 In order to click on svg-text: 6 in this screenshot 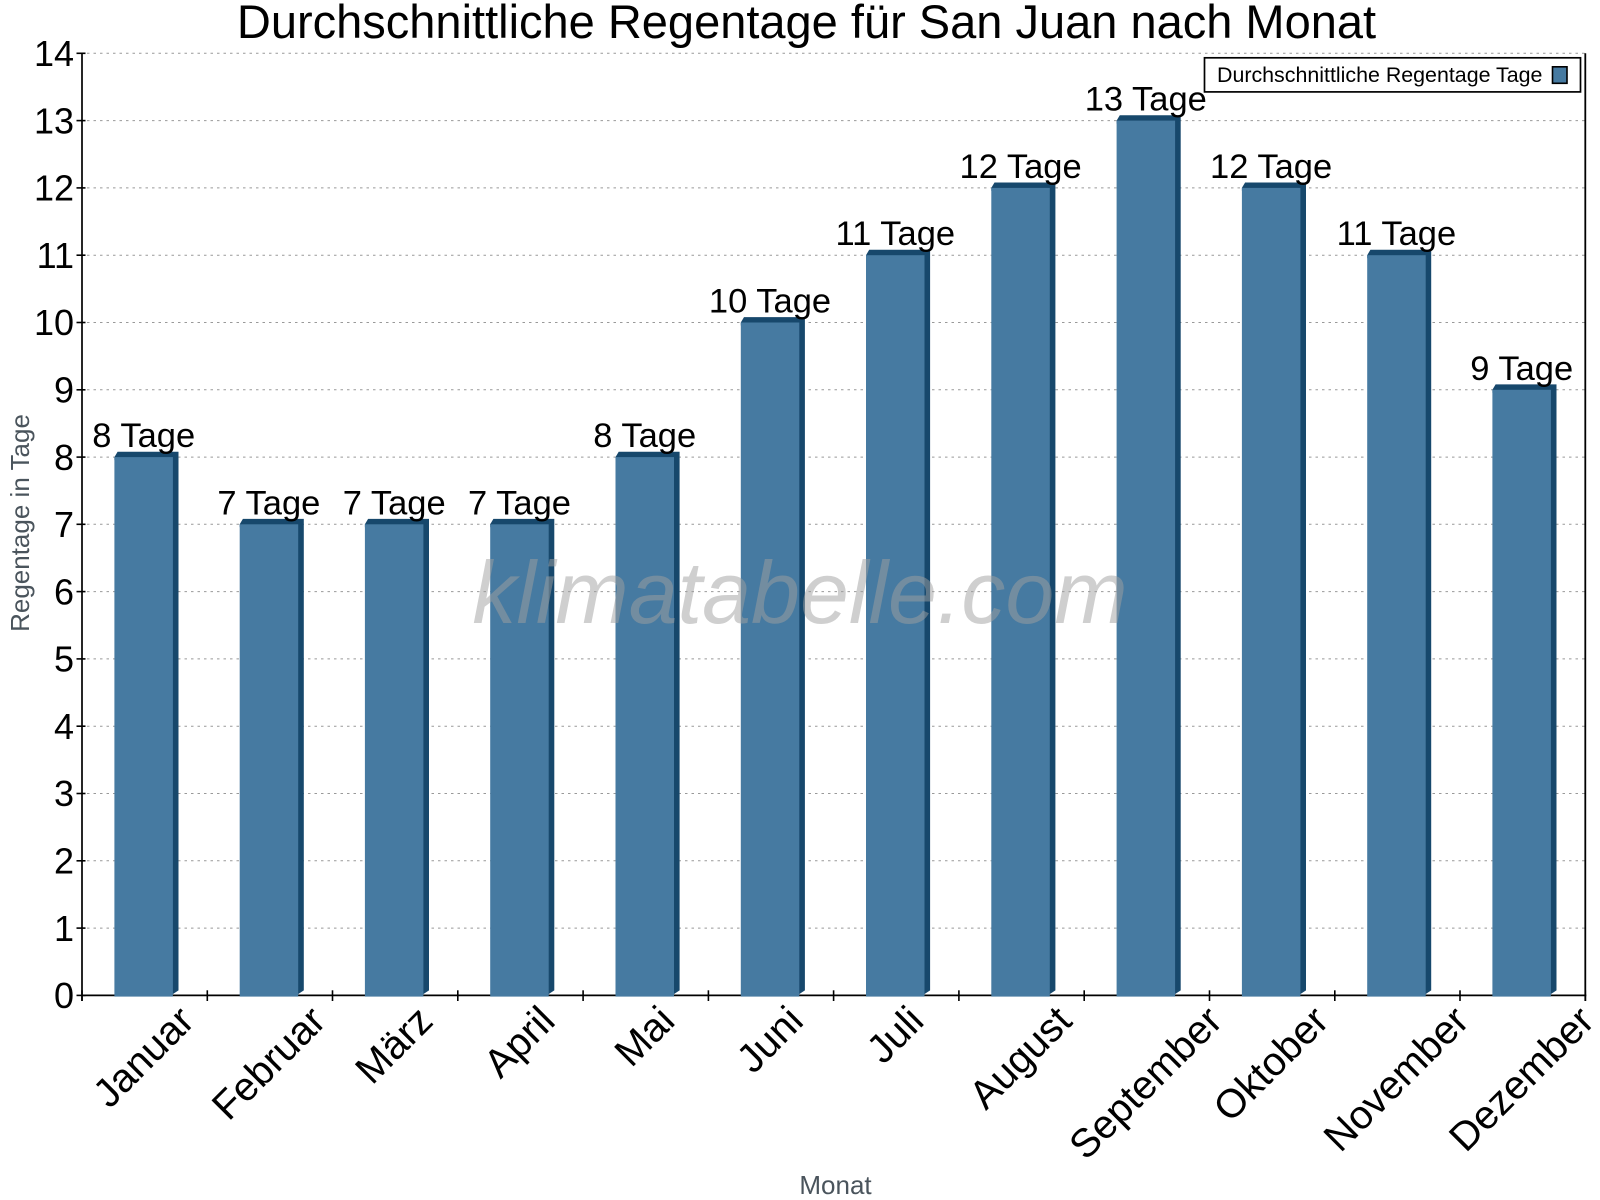, I will do `click(64, 591)`.